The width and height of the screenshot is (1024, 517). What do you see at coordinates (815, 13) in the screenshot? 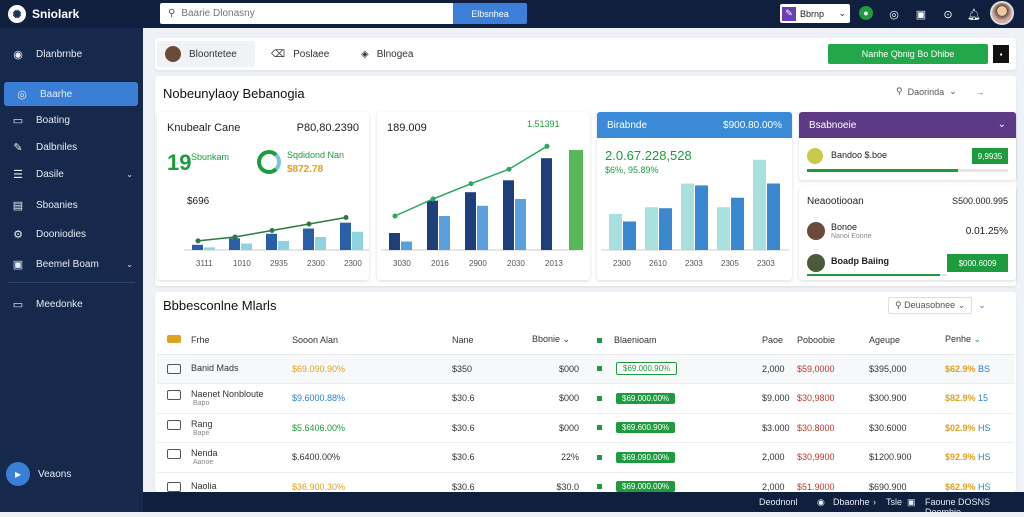
I see `workspace-selector: ✎ Bbrnp ⌄` at bounding box center [815, 13].